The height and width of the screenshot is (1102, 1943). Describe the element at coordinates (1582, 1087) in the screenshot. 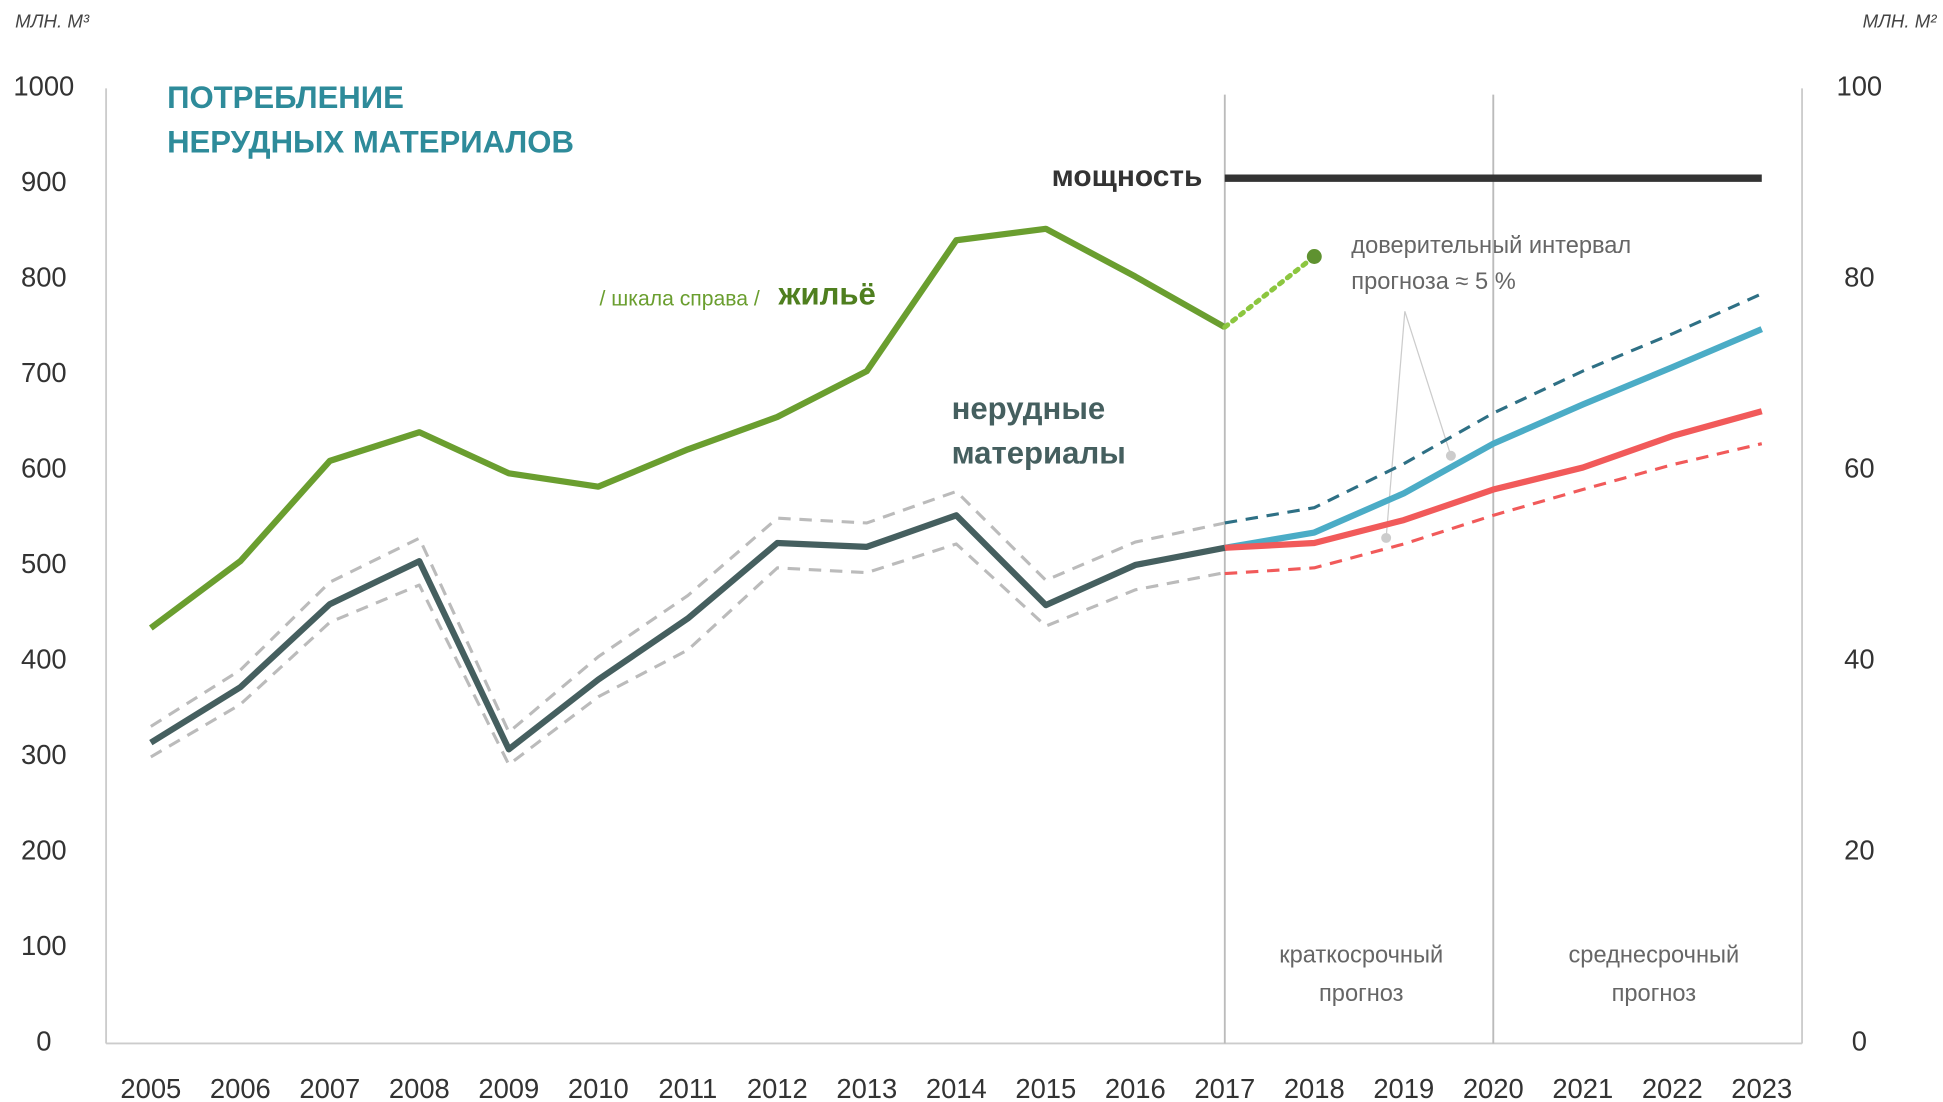

I see `x-tick-label: 2021` at that location.